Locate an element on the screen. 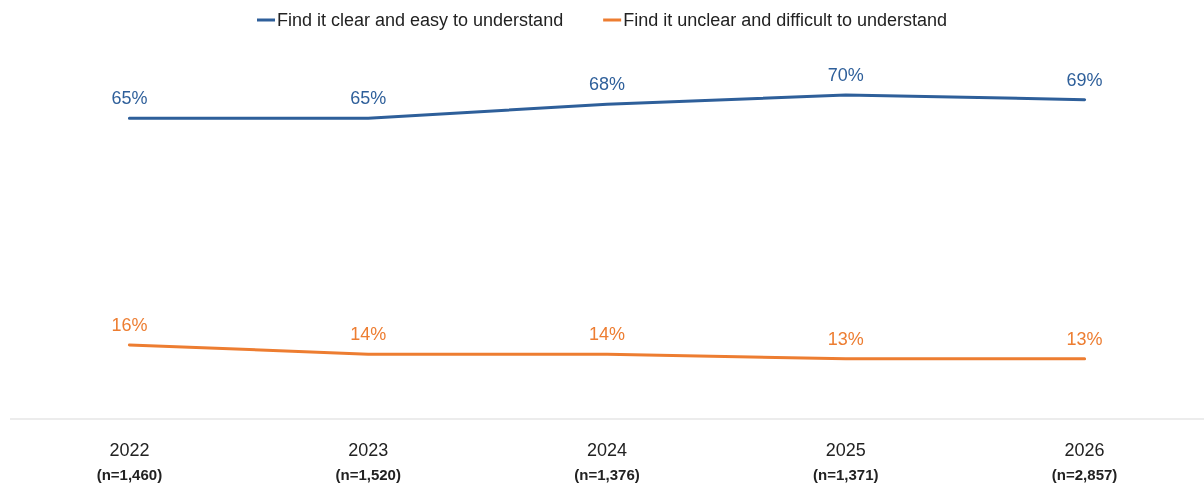  x-tick-label: 2026 (n=2,857) is located at coordinates (1084, 461).